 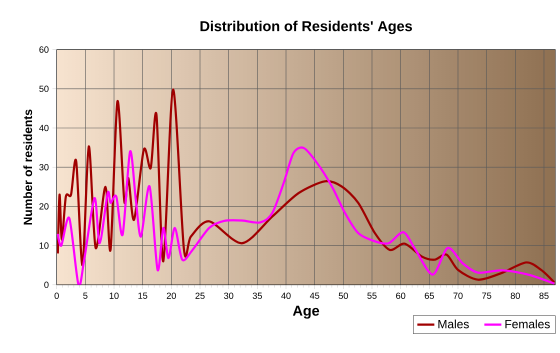 What do you see at coordinates (27, 167) in the screenshot?
I see `y-axis-title: Number of residents` at bounding box center [27, 167].